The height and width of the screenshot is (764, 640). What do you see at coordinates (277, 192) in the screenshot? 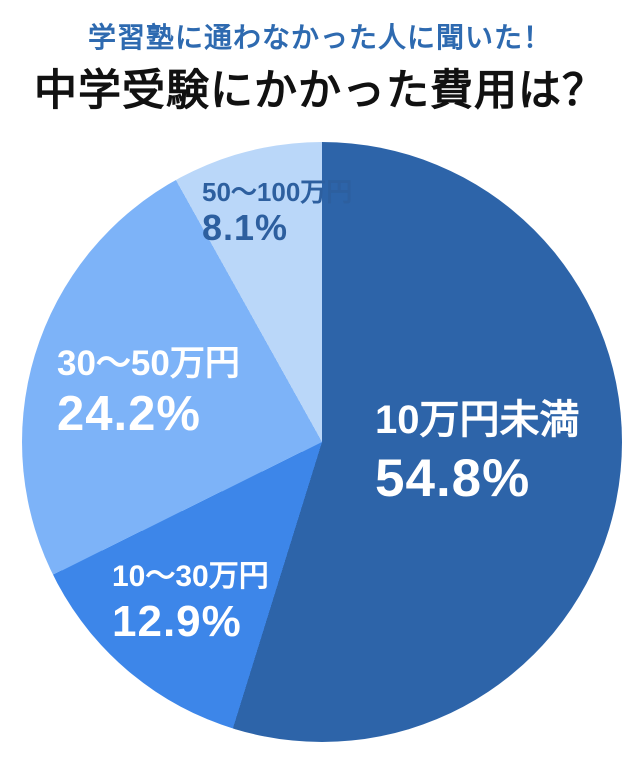
I see `slice-name: 50〜100万円` at bounding box center [277, 192].